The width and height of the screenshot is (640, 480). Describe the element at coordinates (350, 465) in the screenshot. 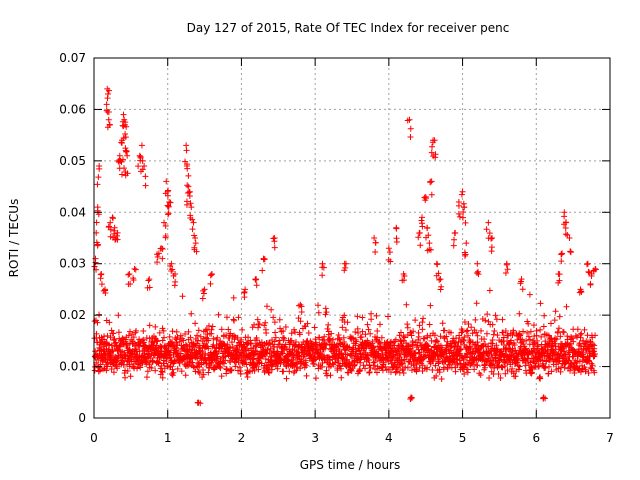

I see `x-axis-label: GPS time / hours` at that location.